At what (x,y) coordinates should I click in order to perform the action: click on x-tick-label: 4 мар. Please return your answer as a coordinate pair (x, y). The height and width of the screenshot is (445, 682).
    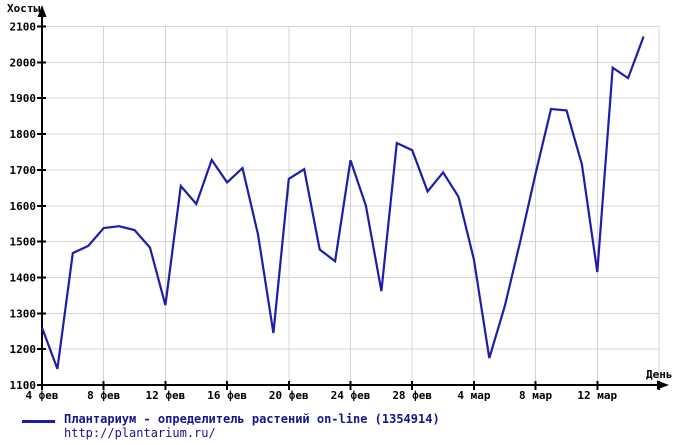
    Looking at the image, I should click on (473, 395).